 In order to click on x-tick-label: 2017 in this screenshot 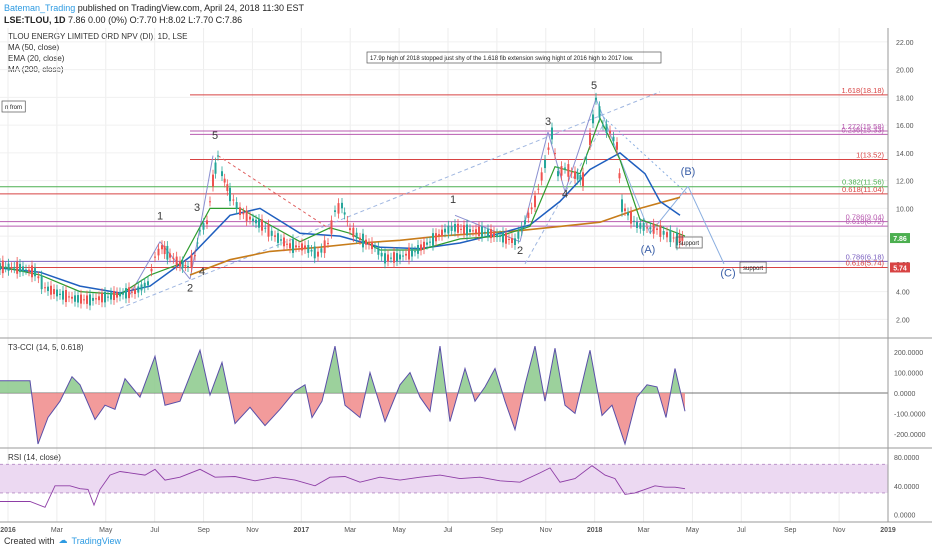, I will do `click(302, 530)`.